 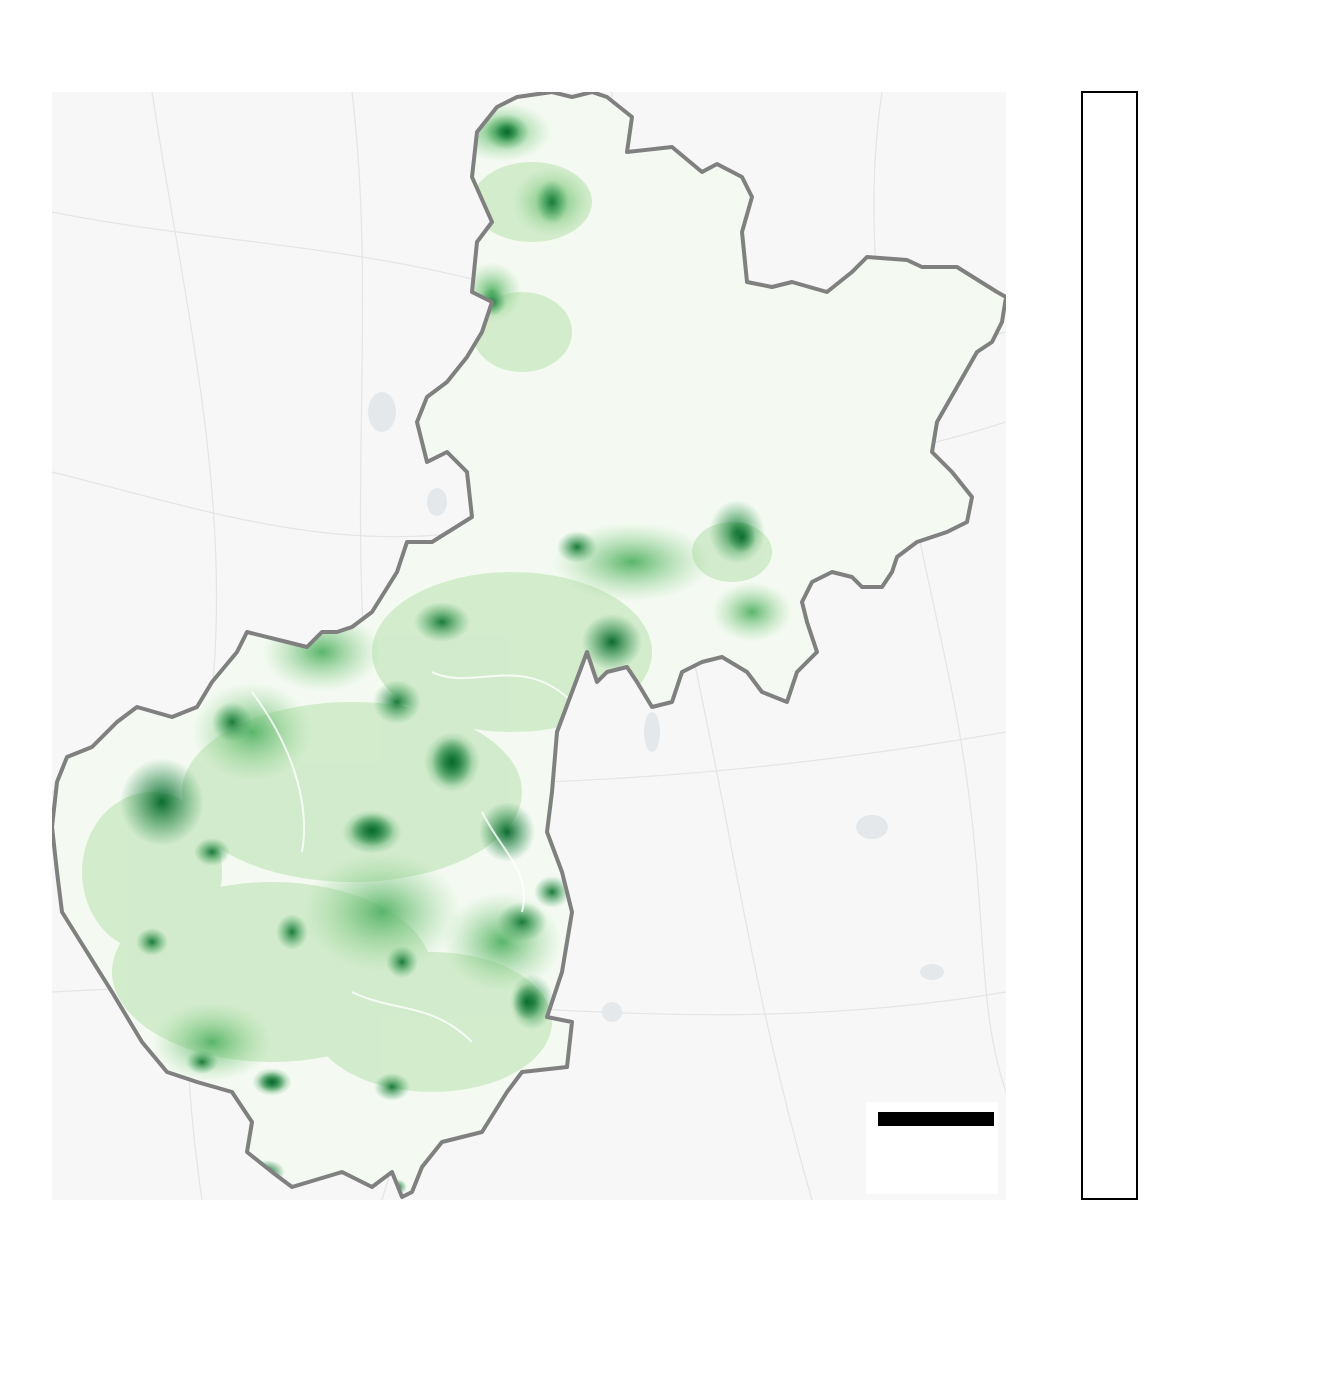 What do you see at coordinates (1109, 645) in the screenshot?
I see `colorbar` at bounding box center [1109, 645].